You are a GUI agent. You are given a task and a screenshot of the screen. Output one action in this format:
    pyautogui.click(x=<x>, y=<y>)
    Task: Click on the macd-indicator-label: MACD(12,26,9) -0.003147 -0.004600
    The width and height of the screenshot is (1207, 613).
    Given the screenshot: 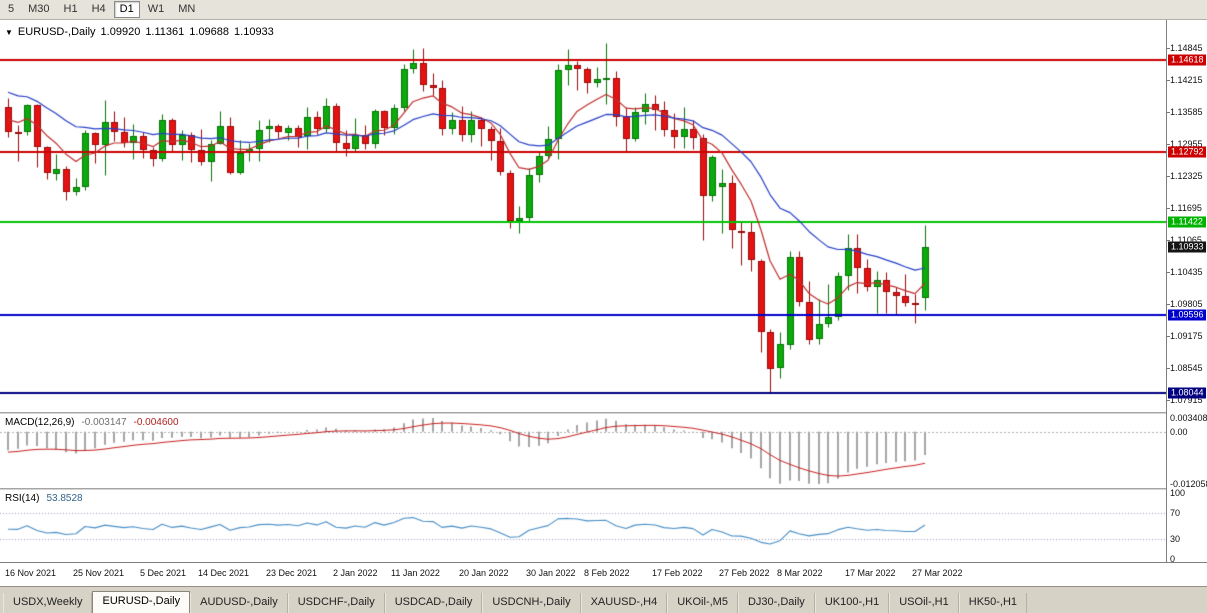 What is the action you would take?
    pyautogui.click(x=92, y=422)
    